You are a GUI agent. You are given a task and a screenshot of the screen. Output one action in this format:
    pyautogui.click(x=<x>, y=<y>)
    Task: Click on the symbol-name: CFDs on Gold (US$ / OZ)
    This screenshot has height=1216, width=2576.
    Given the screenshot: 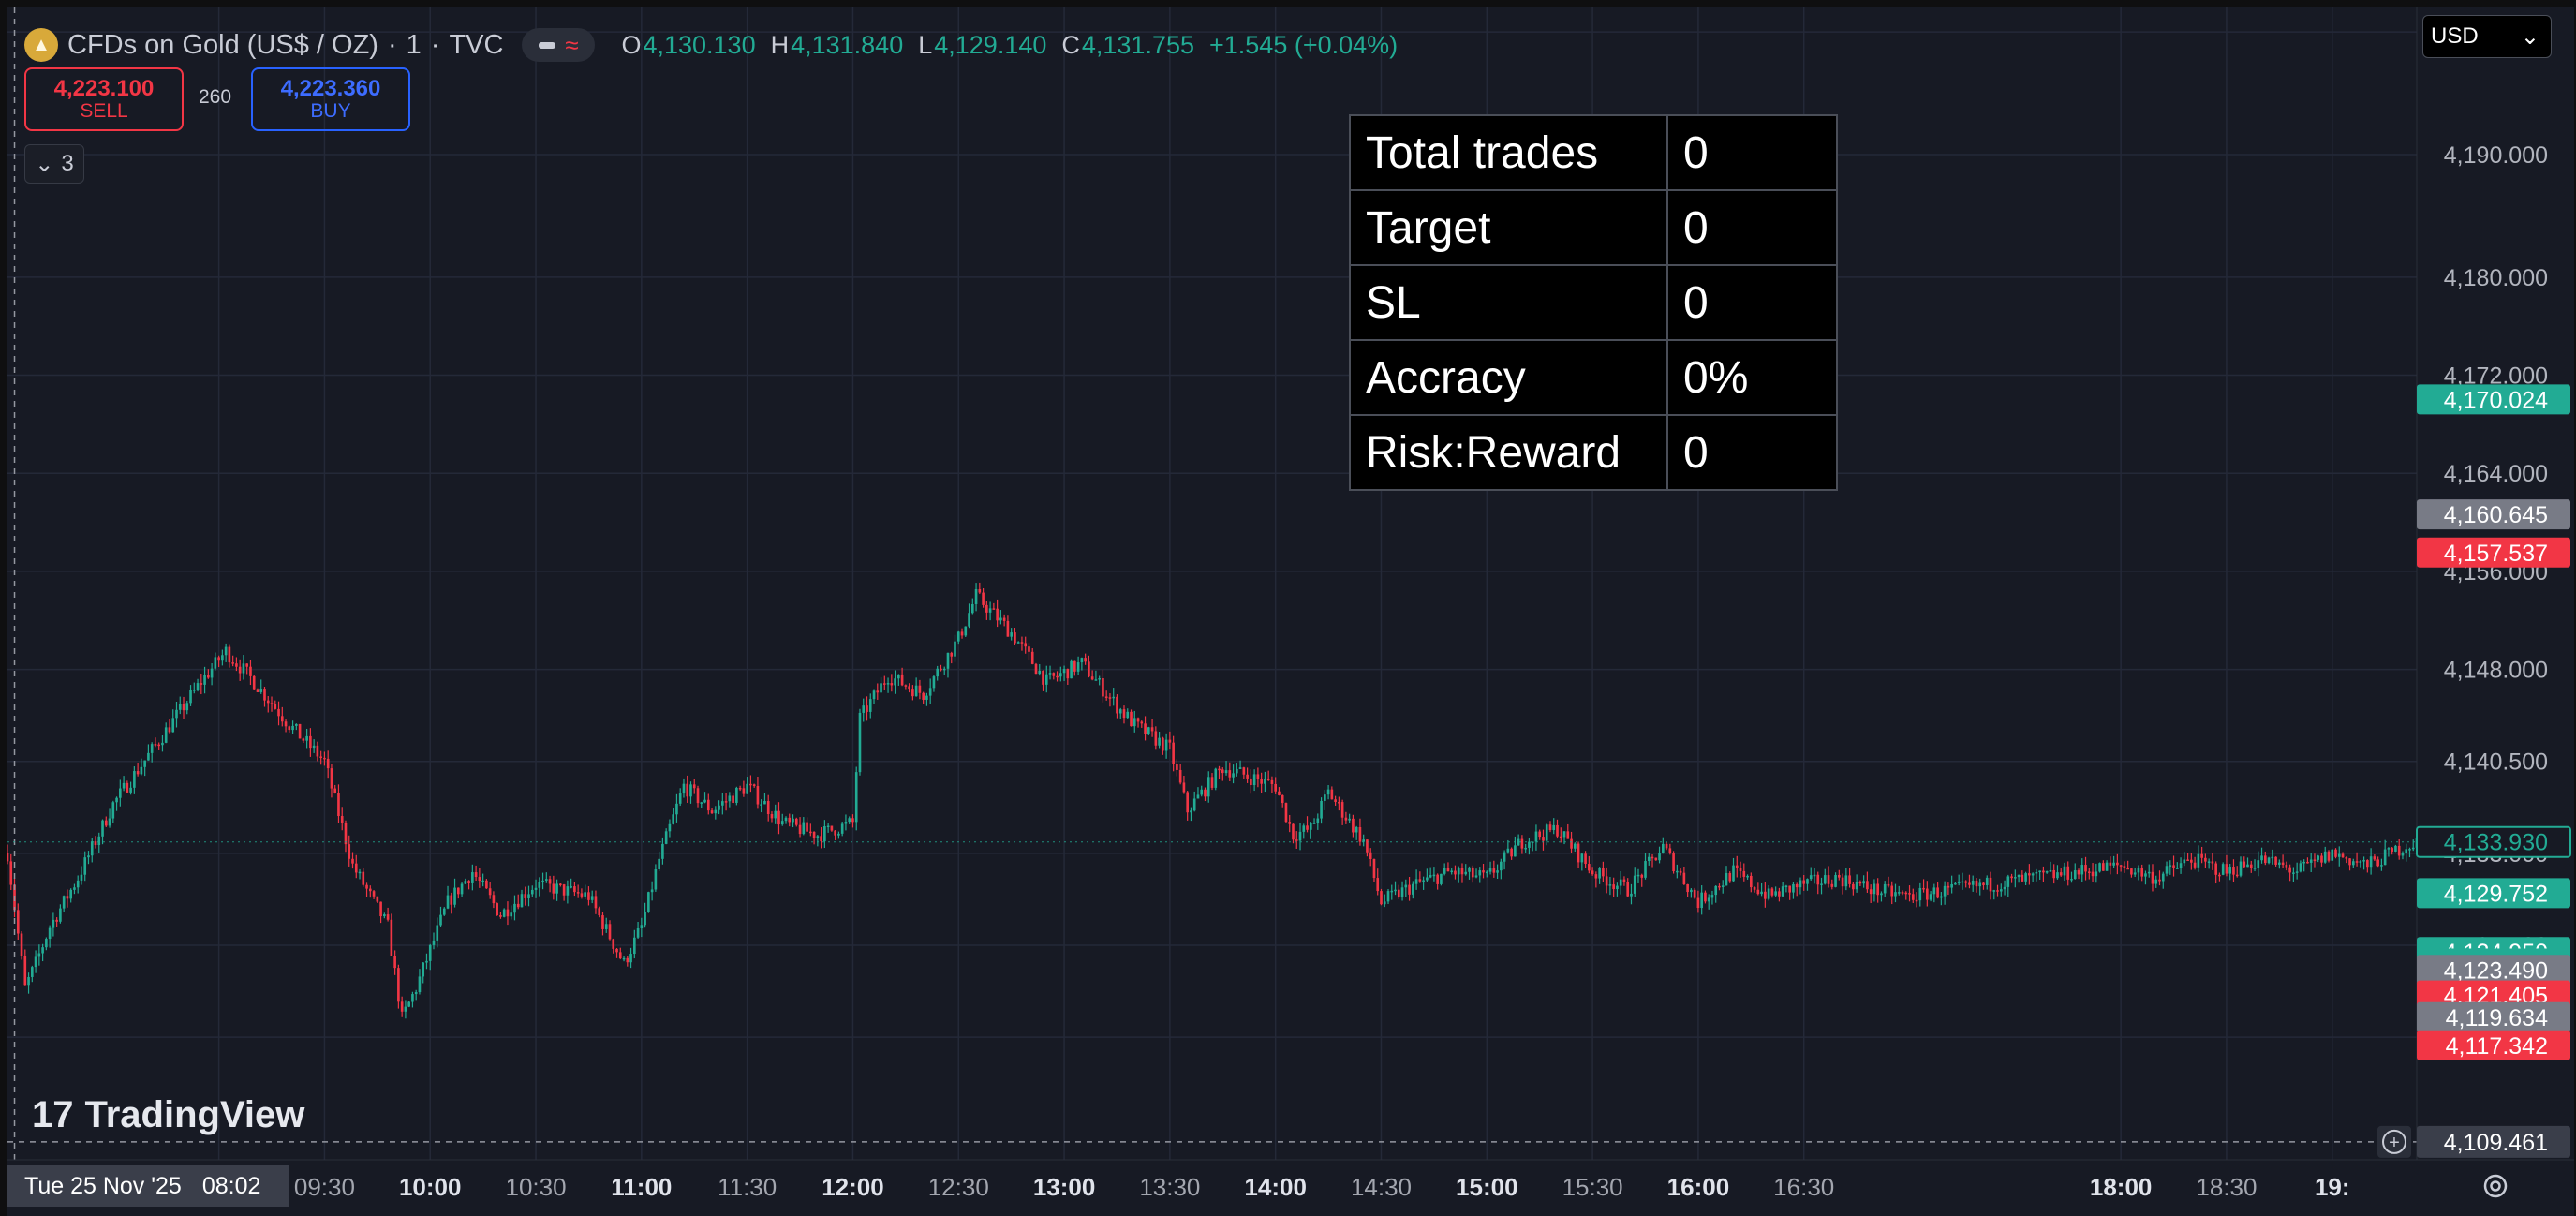 What is the action you would take?
    pyautogui.click(x=222, y=44)
    